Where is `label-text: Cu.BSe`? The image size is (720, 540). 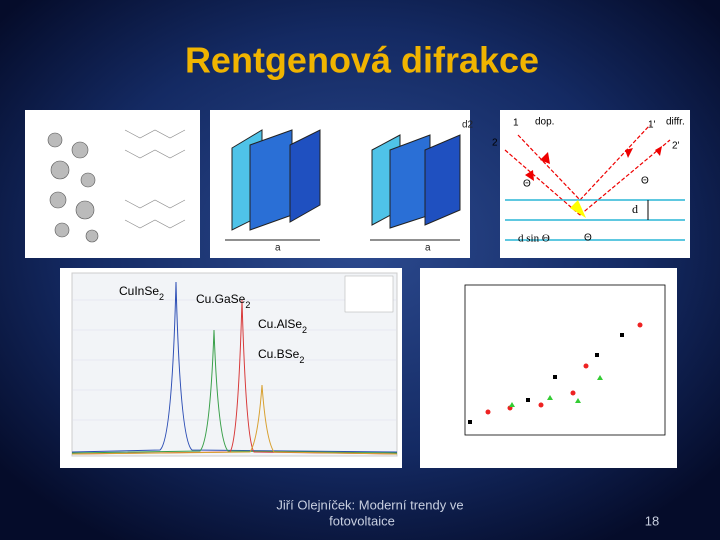
label-text: Cu.BSe is located at coordinates (279, 354).